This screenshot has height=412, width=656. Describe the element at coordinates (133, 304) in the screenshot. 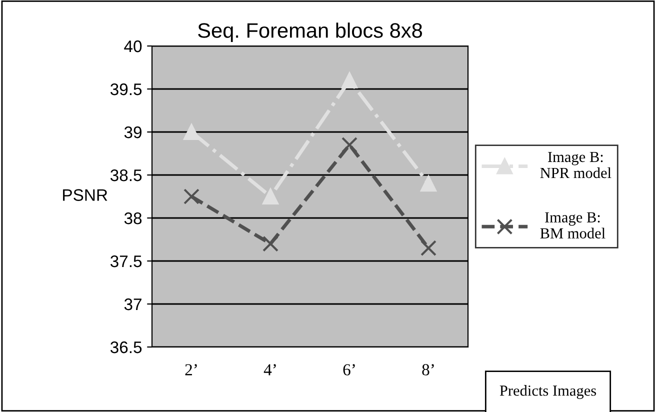

I see `y-tick-label: 37` at that location.